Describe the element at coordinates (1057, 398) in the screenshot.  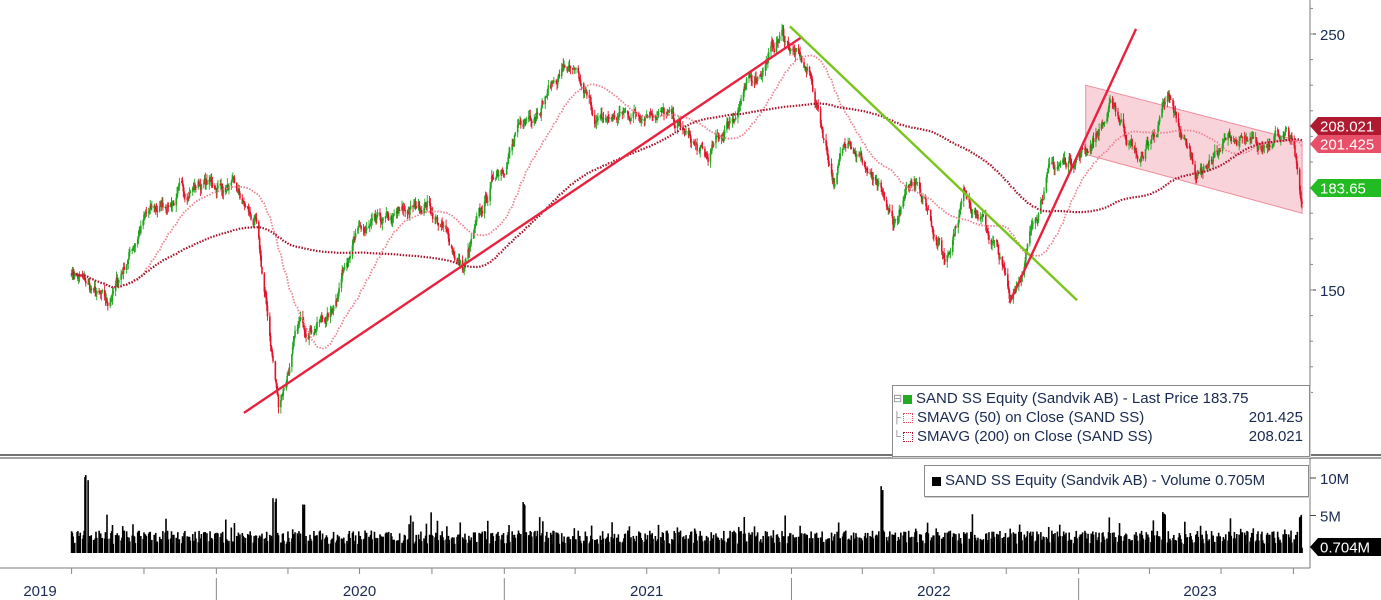
I see `legend-label-last-price: SAND SS Equity (Sandvik AB) - Last Price` at that location.